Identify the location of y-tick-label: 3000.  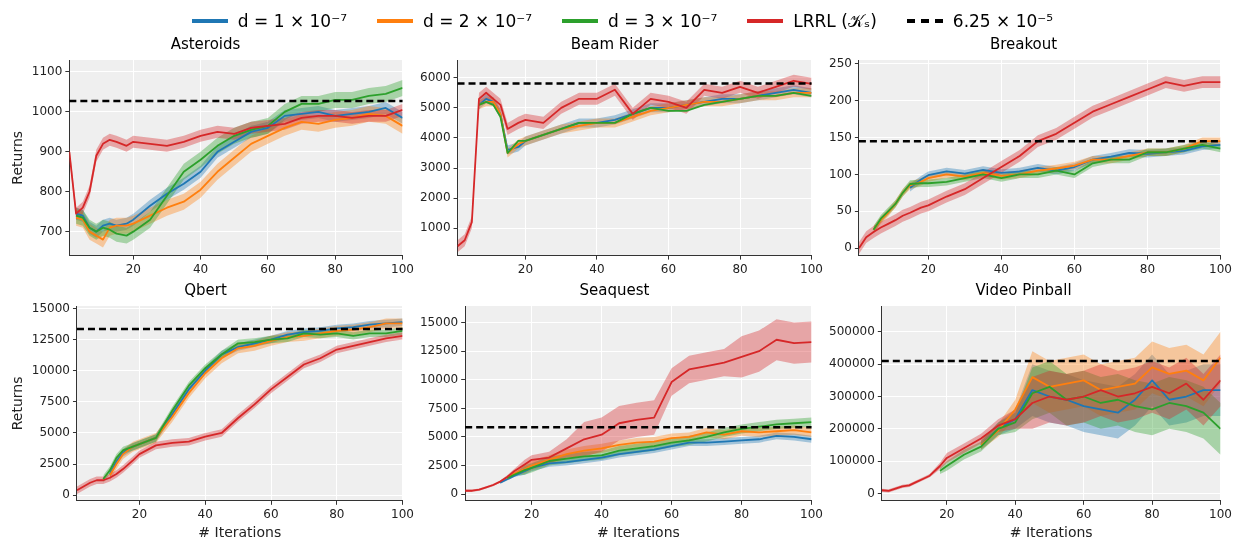
(435, 167).